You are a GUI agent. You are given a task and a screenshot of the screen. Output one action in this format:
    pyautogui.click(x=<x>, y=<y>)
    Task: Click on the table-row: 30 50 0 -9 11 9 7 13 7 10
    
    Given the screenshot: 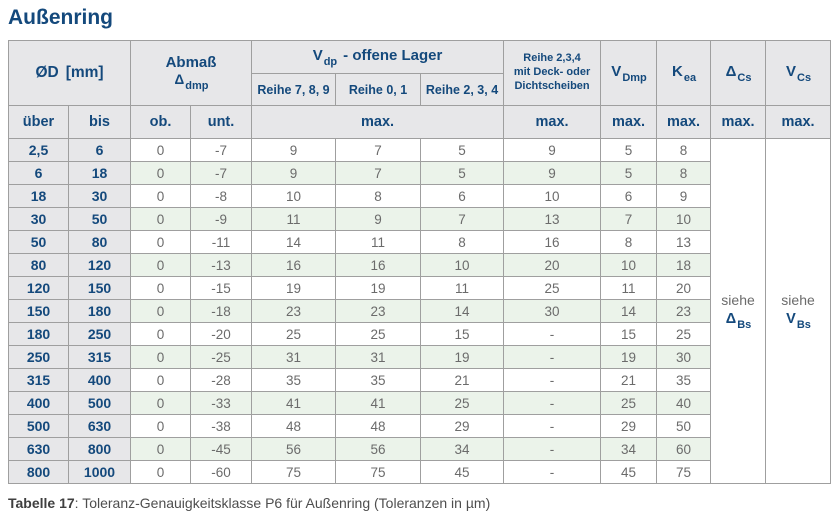 What is the action you would take?
    pyautogui.click(x=419, y=219)
    